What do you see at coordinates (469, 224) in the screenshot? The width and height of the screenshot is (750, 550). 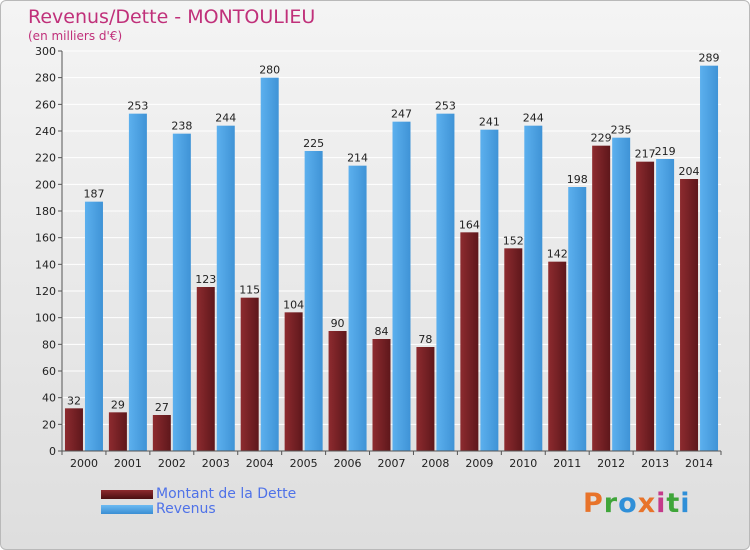 I see `data-label-dette: 164` at bounding box center [469, 224].